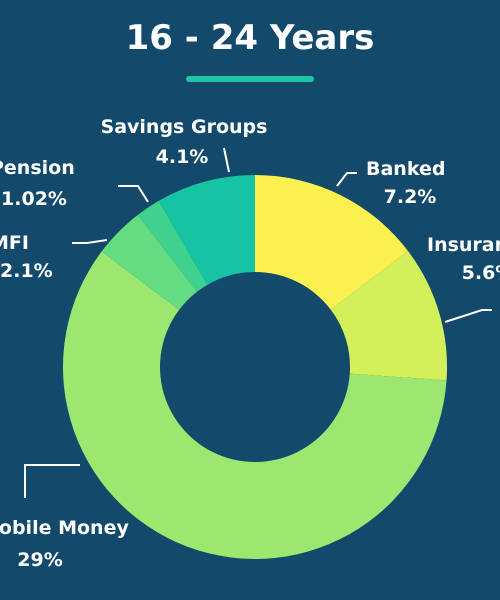  Describe the element at coordinates (64, 528) in the screenshot. I see `label-name-mobile-money: Mobile Money` at that location.